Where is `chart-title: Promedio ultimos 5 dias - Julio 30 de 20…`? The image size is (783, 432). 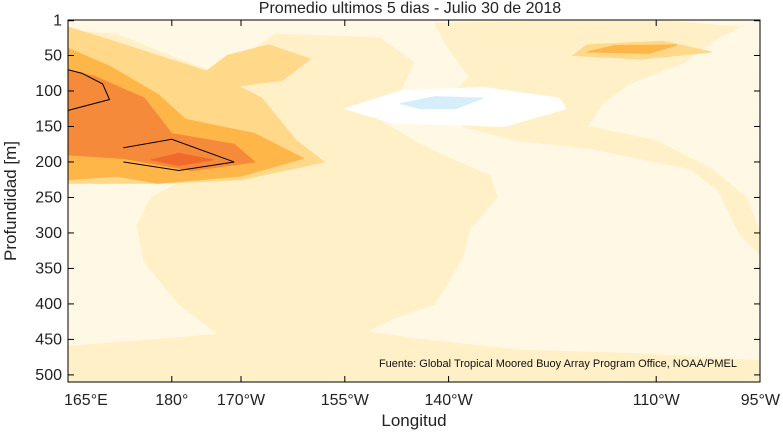 chart-title: Promedio ultimos 5 dias - Julio 30 de 20… is located at coordinates (410, 8).